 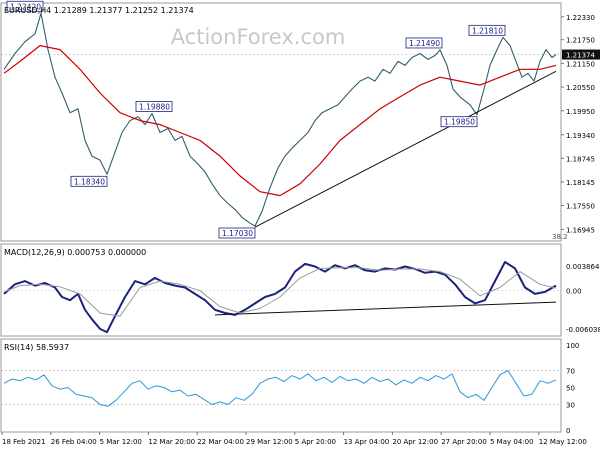 I want to click on price-y-tick-label: 1.21750, so click(x=580, y=41).